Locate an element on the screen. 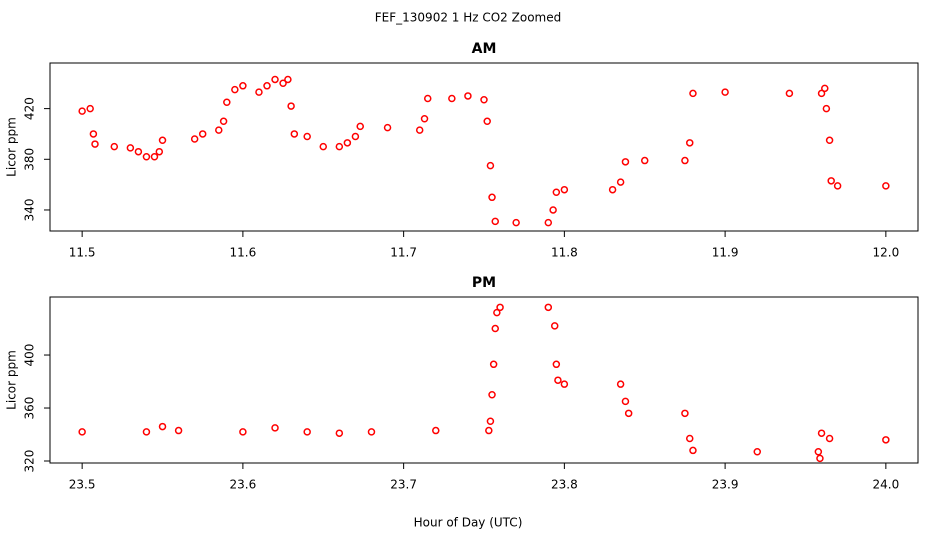 Image resolution: width=936 pixels, height=540 pixels. x-tick-label: 11.6 is located at coordinates (243, 253).